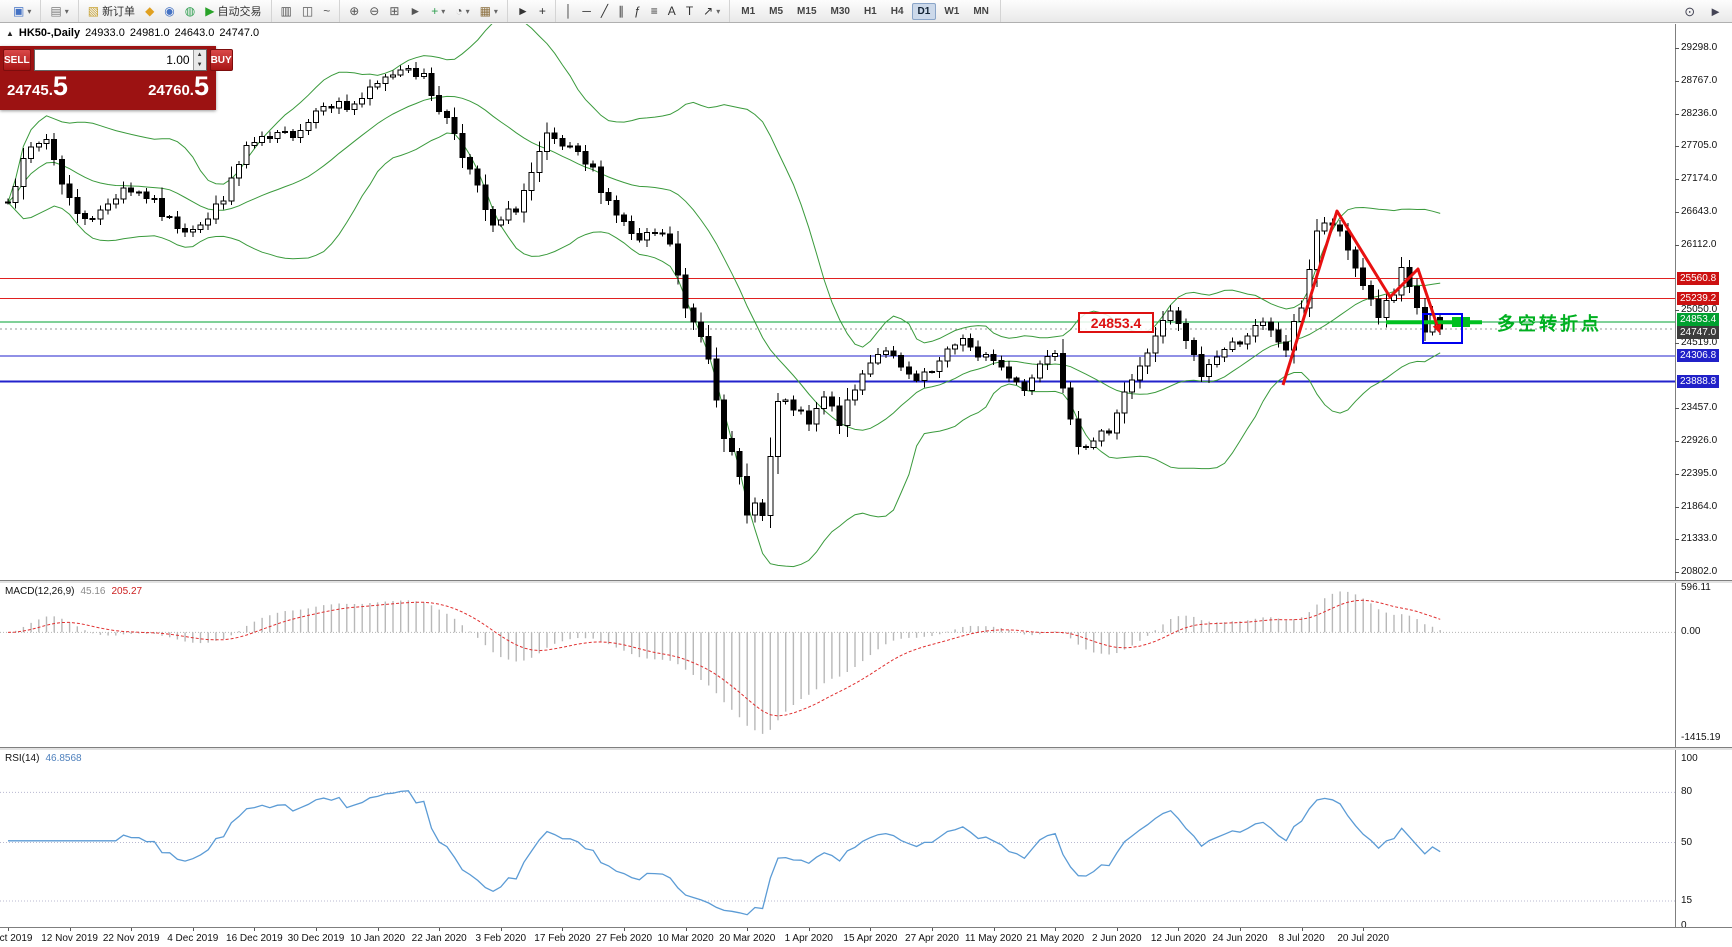 Image resolution: width=1732 pixels, height=947 pixels. I want to click on sell-button: SELL, so click(17, 60).